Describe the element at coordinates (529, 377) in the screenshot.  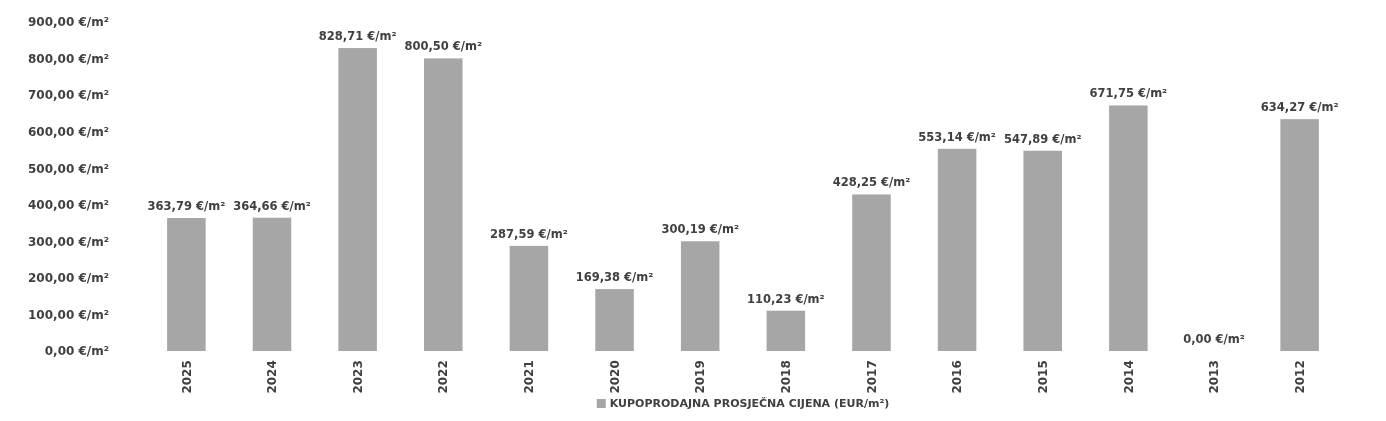
I see `x-tick-label: 2021` at that location.